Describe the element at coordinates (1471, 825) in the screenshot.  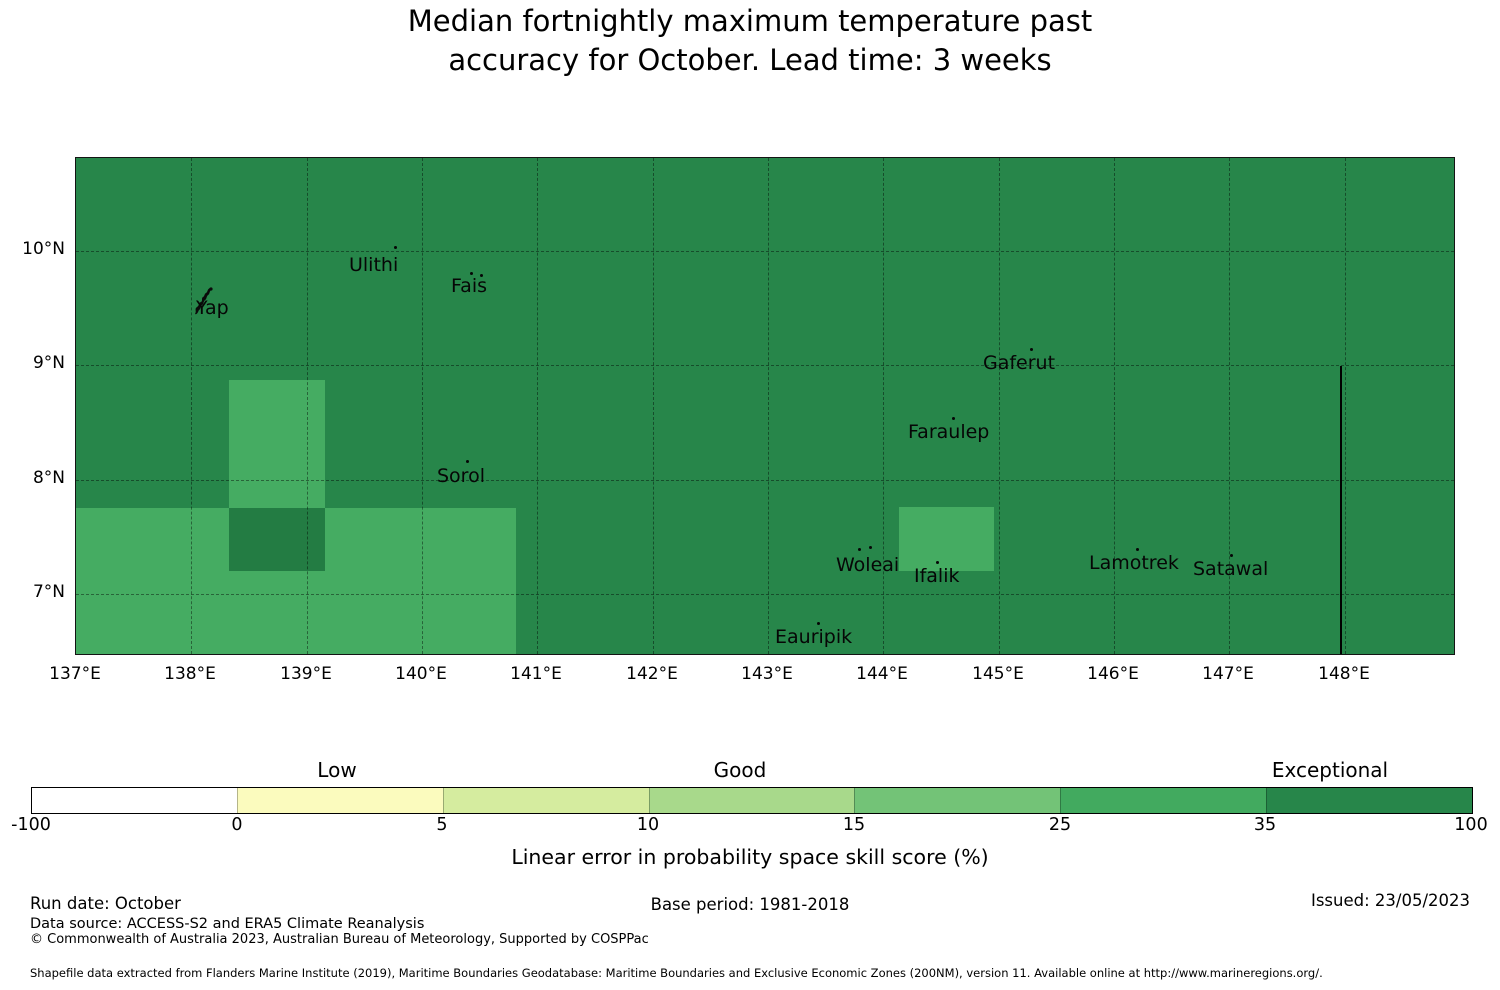
I see `colorbar-tick-label: 100` at that location.